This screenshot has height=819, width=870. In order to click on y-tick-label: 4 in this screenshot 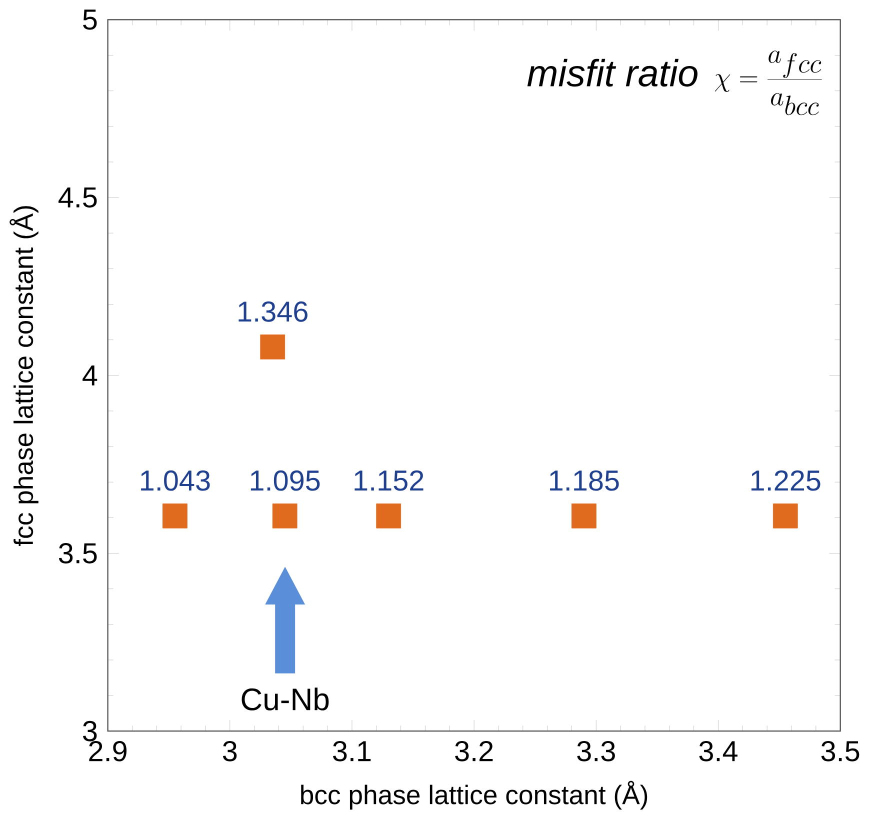, I will do `click(90, 375)`.